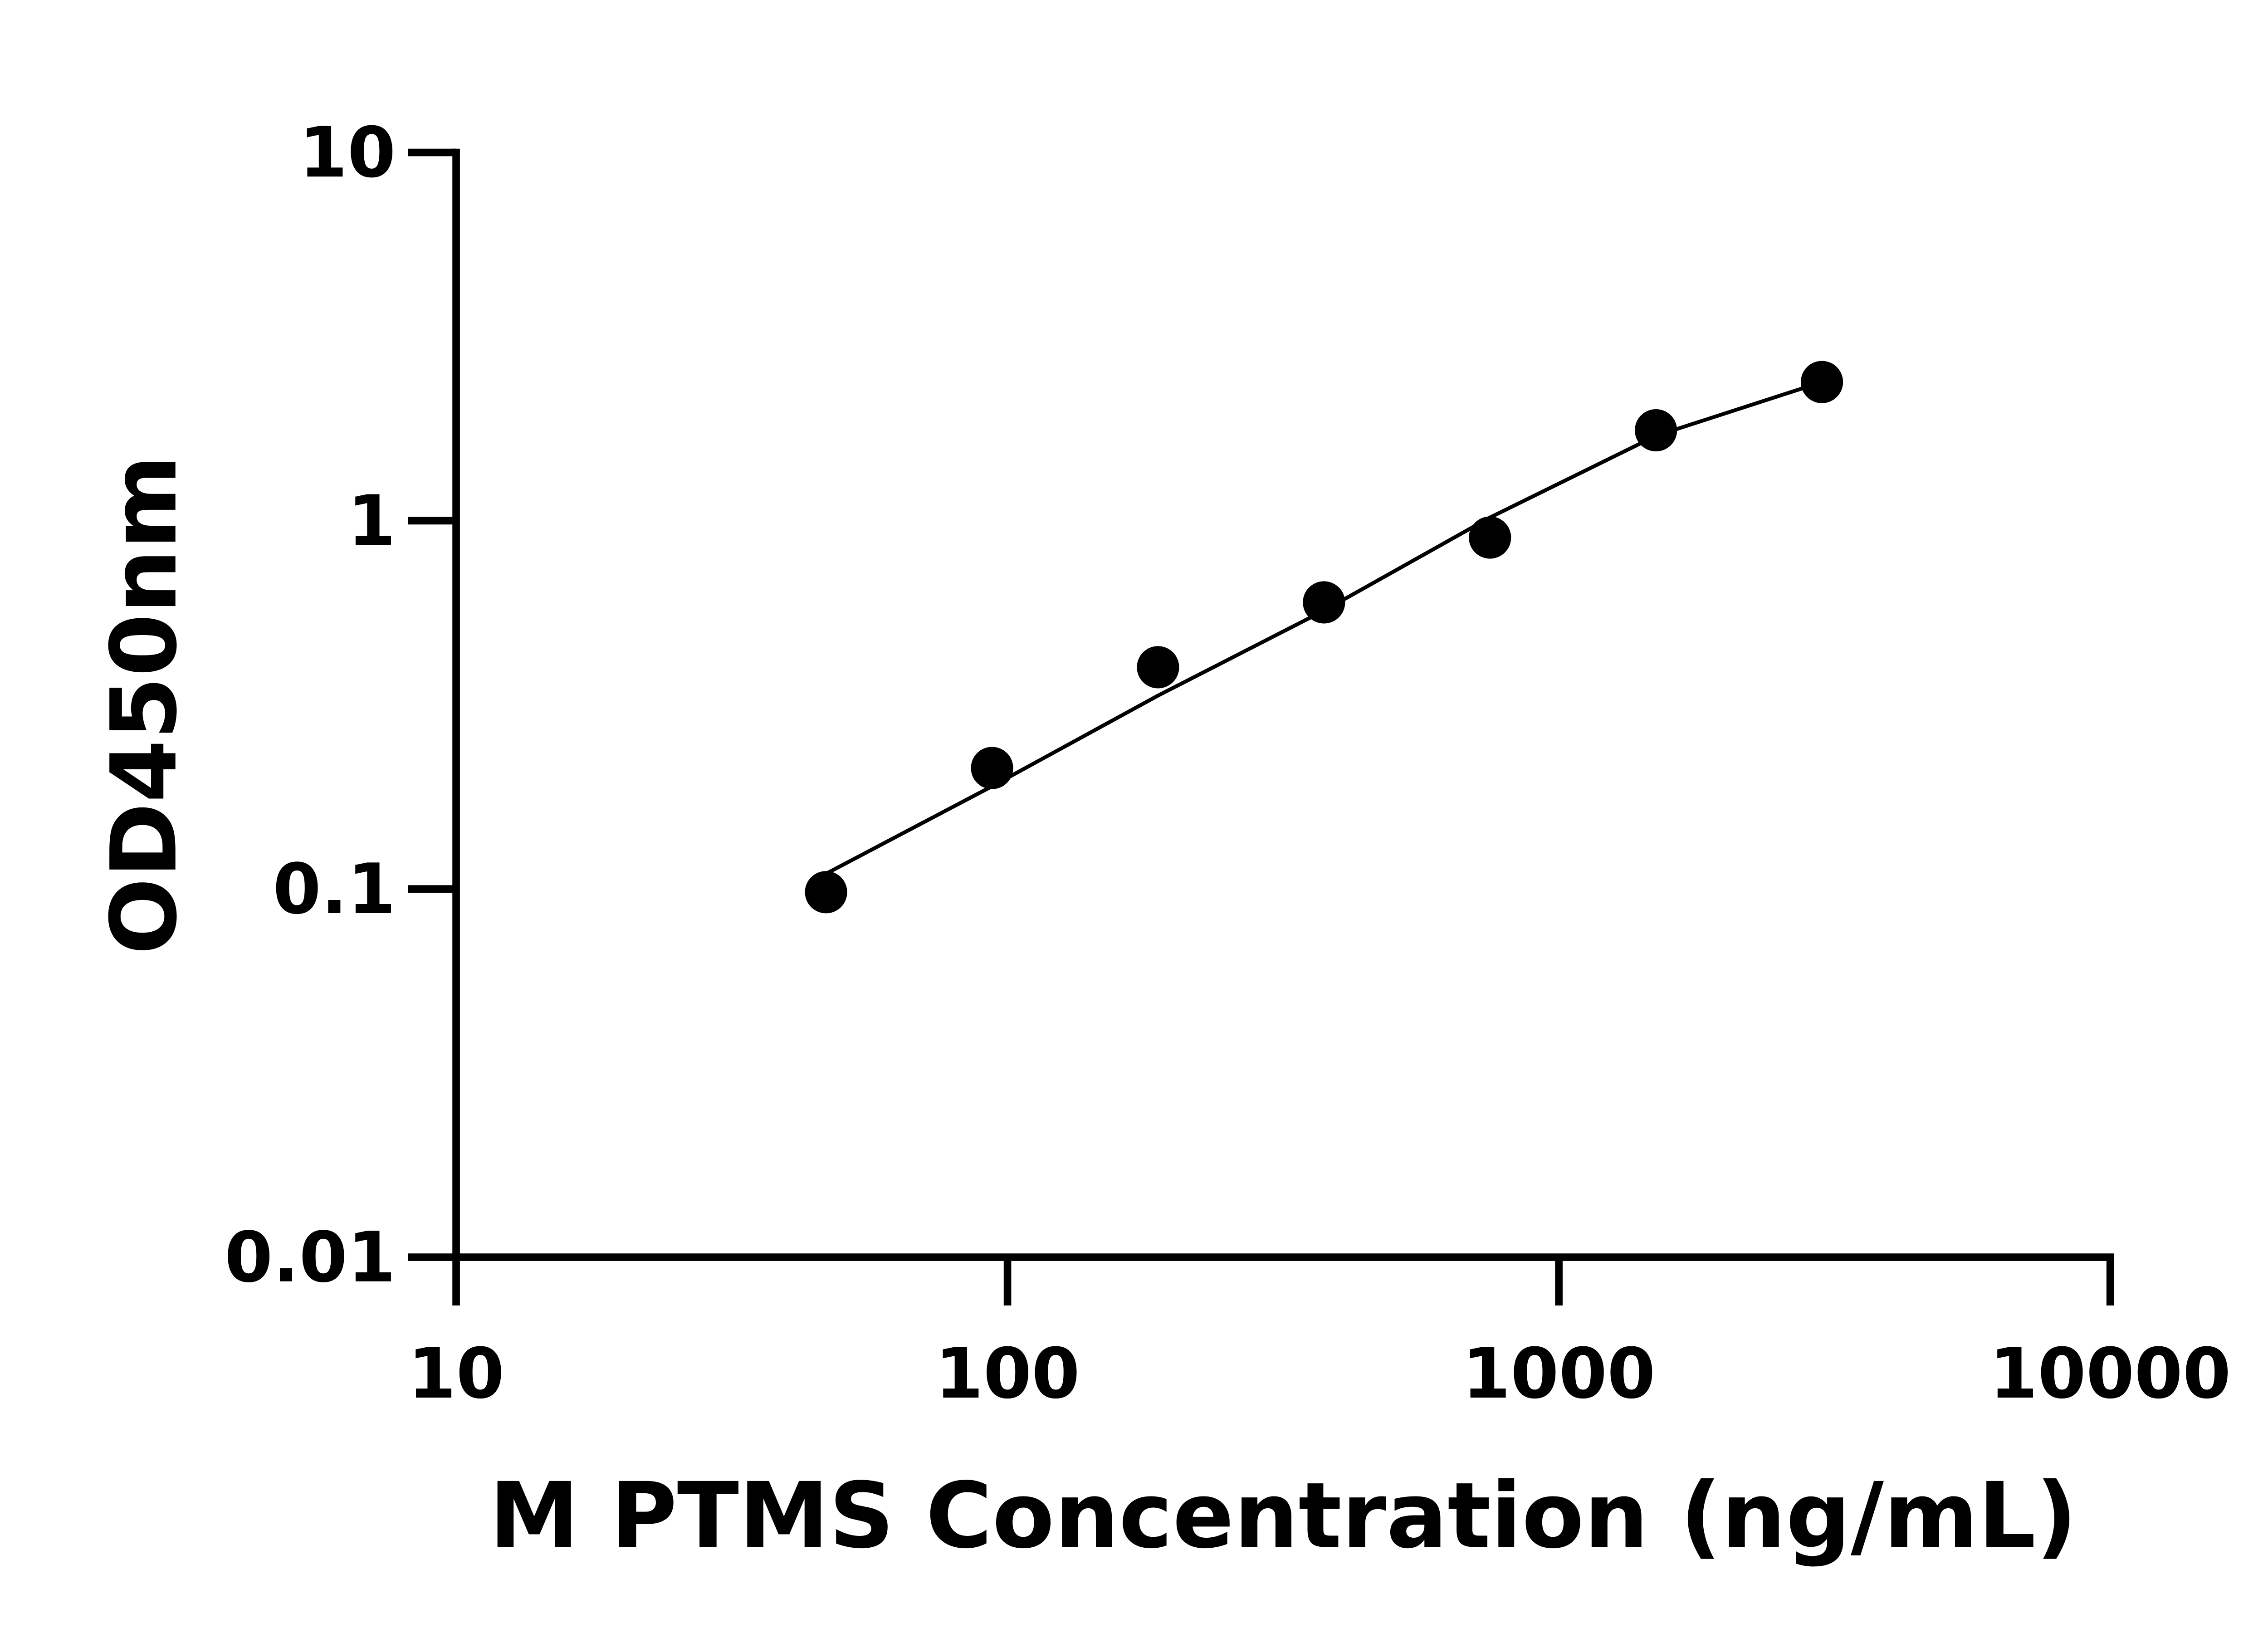 This screenshot has width=2268, height=1633. Describe the element at coordinates (347, 152) in the screenshot. I see `y-tick-label: 10` at that location.